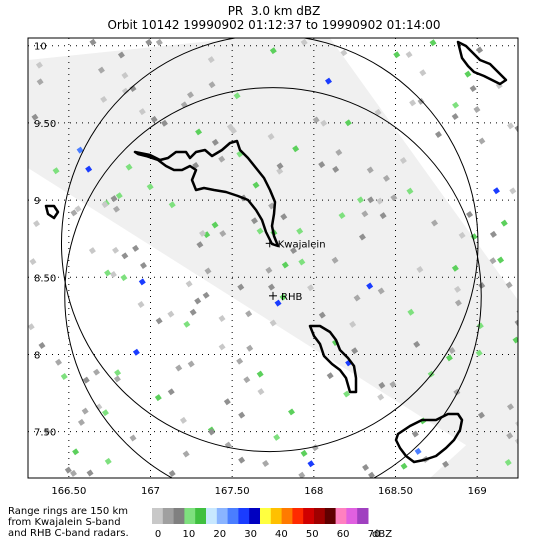 The image size is (548, 548). Describe the element at coordinates (219, 534) in the screenshot. I see `legend-tick-label: 20` at that location.